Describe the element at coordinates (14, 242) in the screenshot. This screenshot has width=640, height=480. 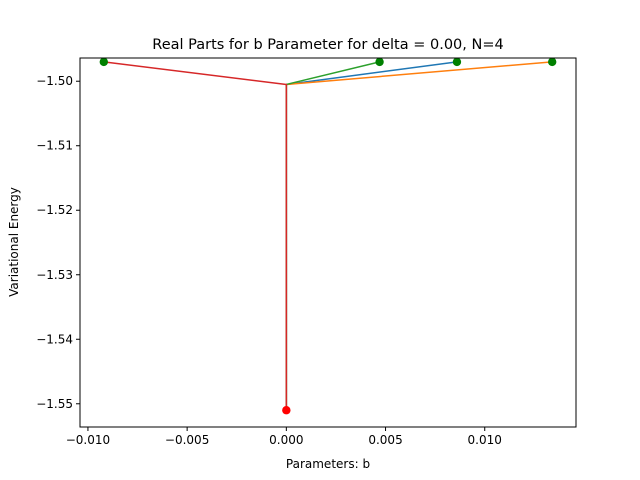
I see `y-axis-label: Variational Energy` at that location.